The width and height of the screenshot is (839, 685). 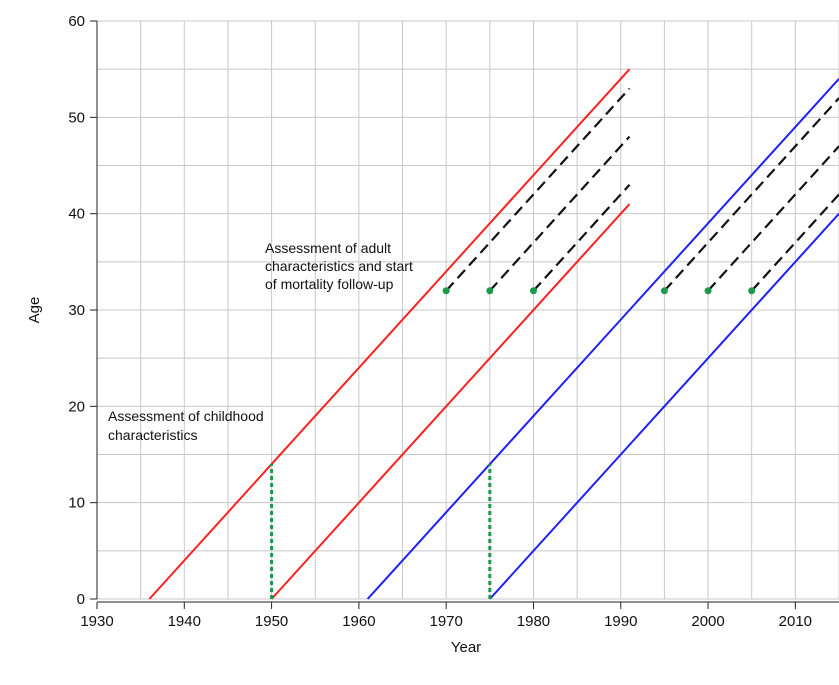 What do you see at coordinates (339, 266) in the screenshot?
I see `annotation-adult-line-2: characteristics and start` at bounding box center [339, 266].